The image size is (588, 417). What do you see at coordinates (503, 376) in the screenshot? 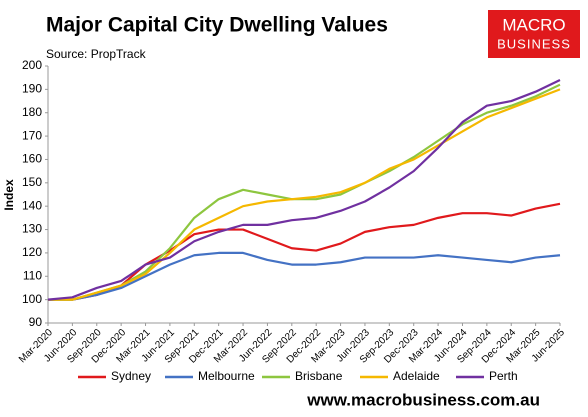
I see `legend-label: Perth` at bounding box center [503, 376].